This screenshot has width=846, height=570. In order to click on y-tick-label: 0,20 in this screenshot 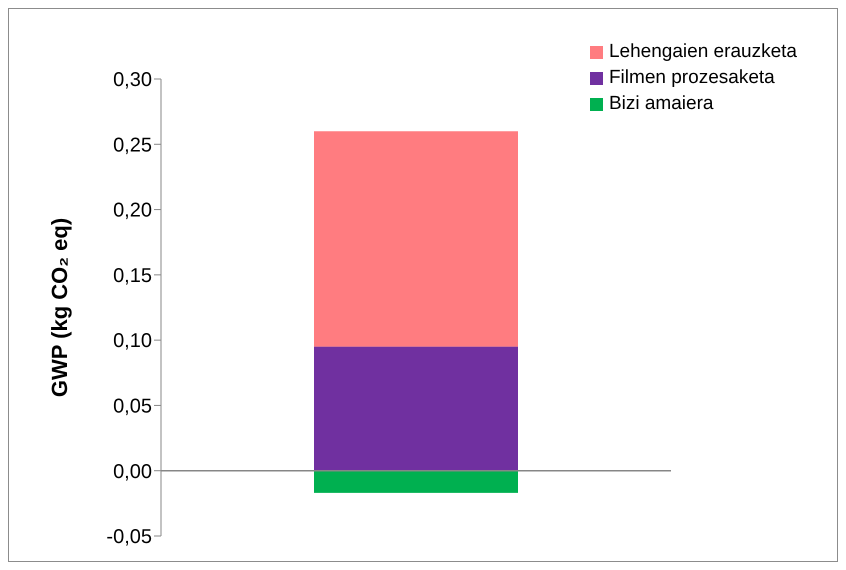, I will do `click(132, 211)`.